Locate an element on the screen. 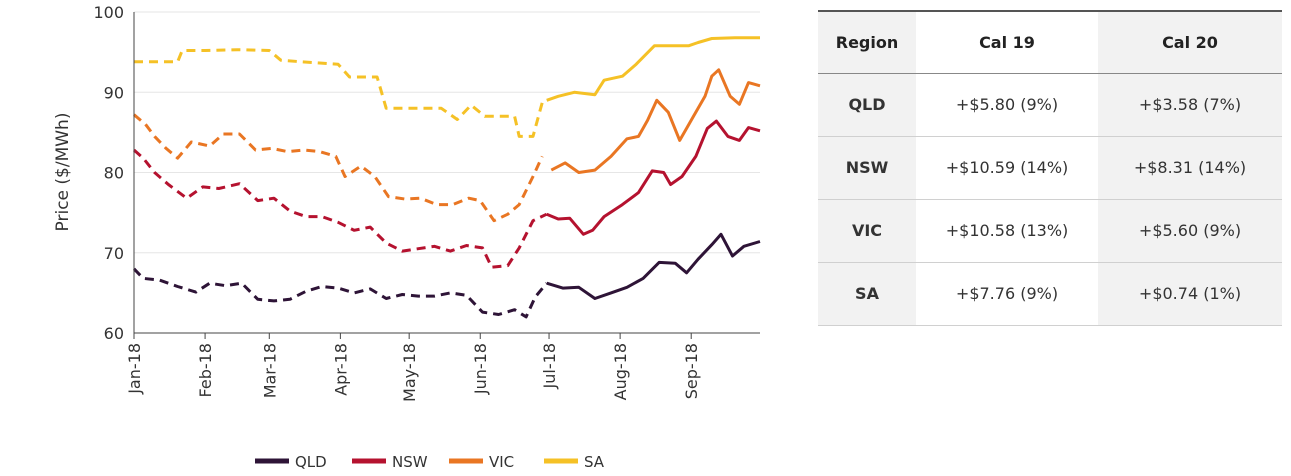  cal19-cell: +$10.58 (13%) is located at coordinates (1007, 231).